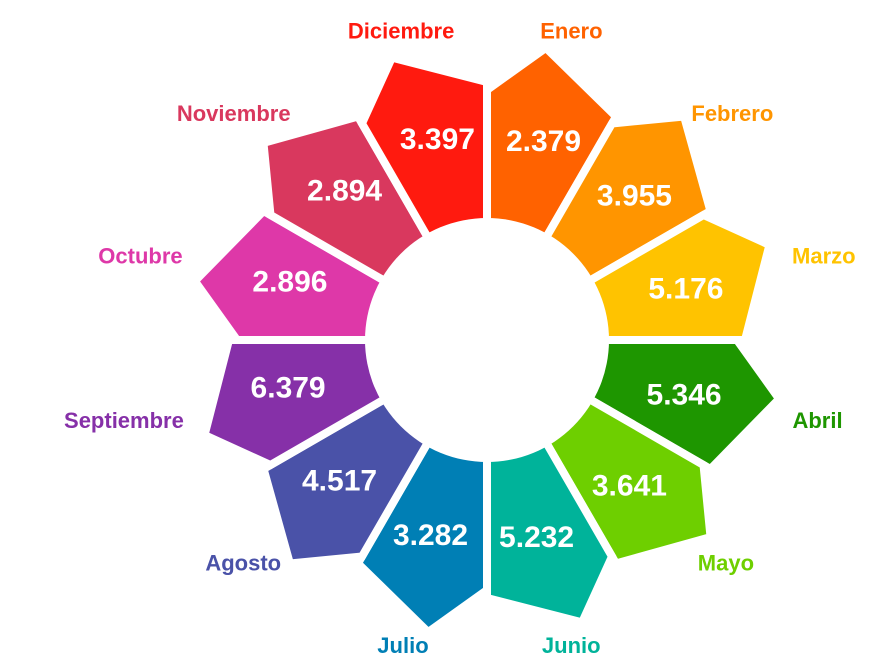 This screenshot has width=886, height=667. What do you see at coordinates (684, 394) in the screenshot?
I see `value-label: 5.346` at bounding box center [684, 394].